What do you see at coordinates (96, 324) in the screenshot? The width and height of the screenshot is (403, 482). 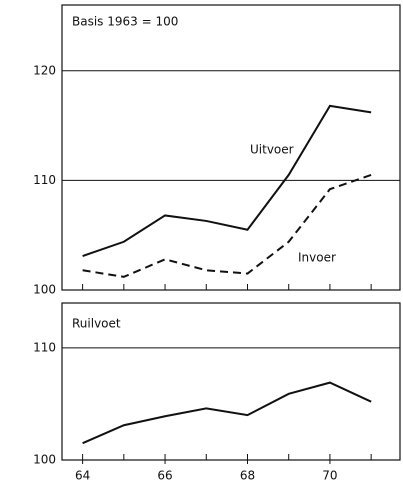 I see `panel-title: Ruilvoet` at bounding box center [96, 324].